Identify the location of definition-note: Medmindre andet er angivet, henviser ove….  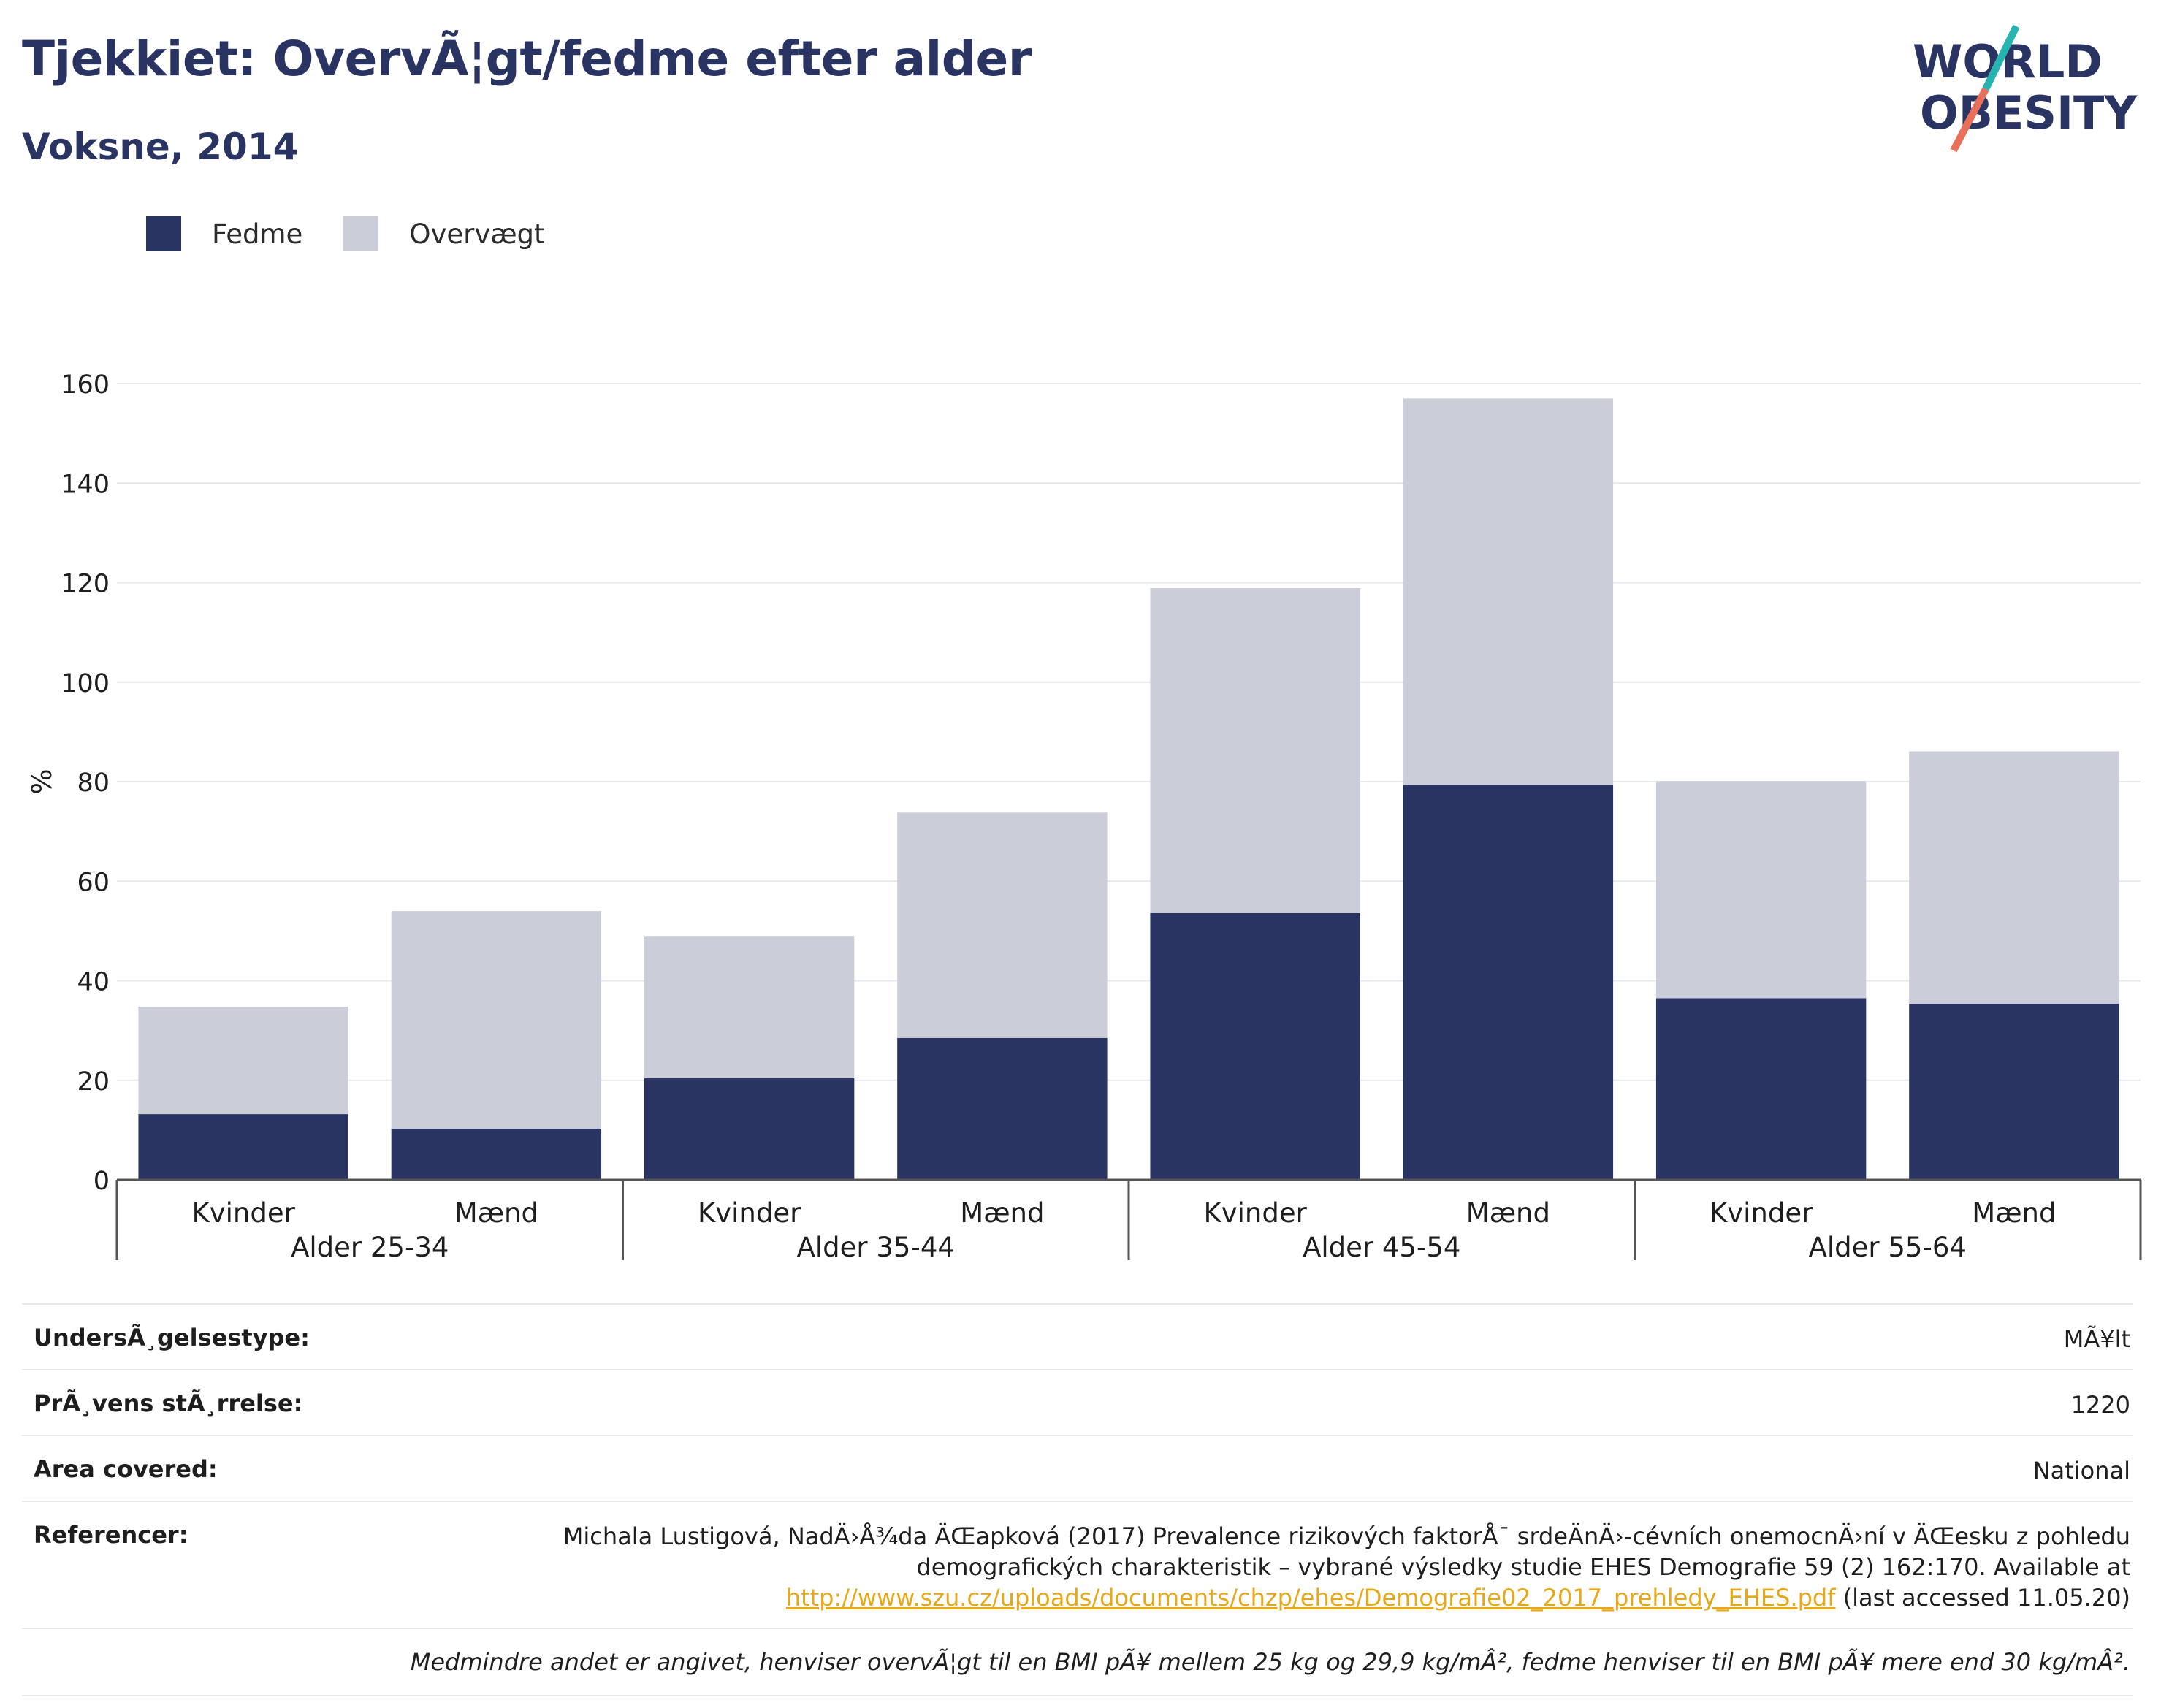
(1077, 1662).